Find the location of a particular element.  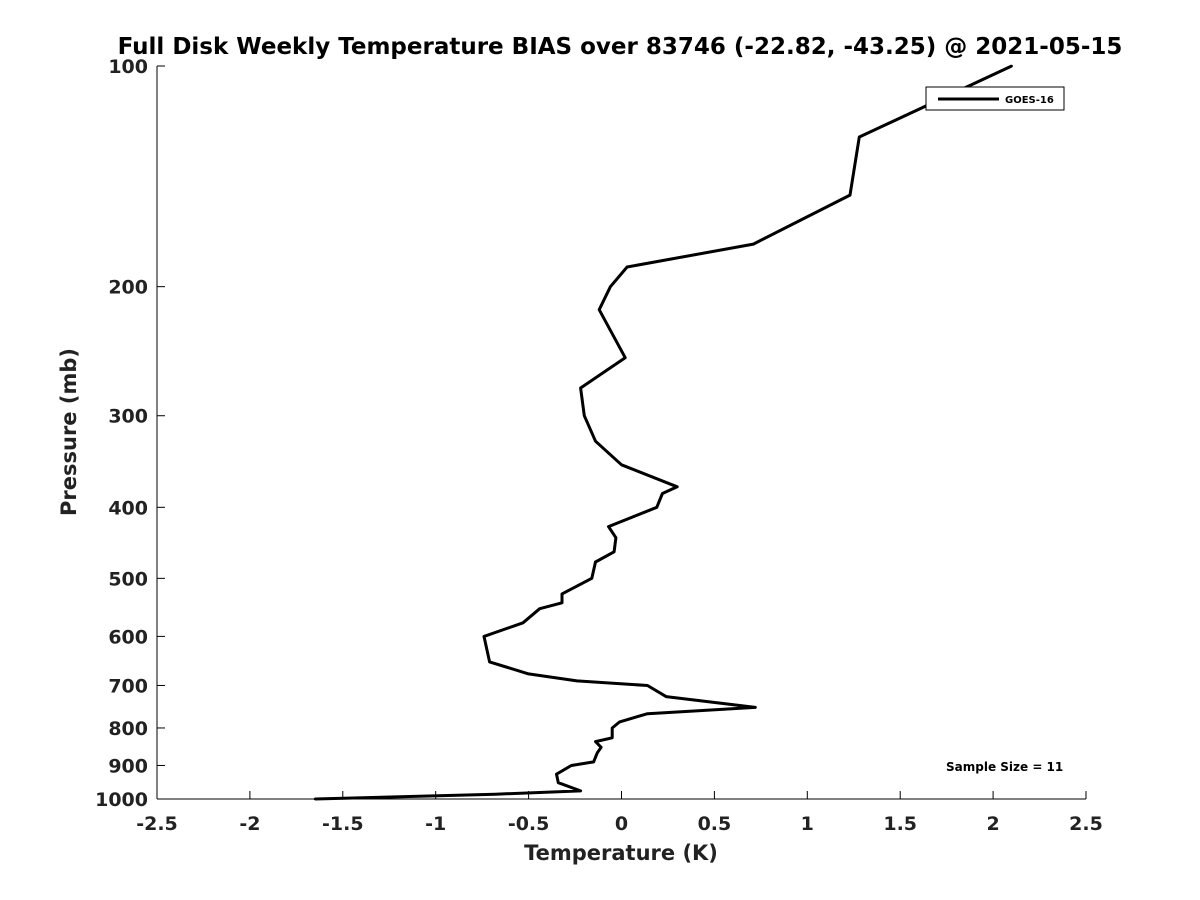

x-ticks: -2.5 -2 -1.5 -1 -0.5 0 0.5 1 1.5 2 2.5 is located at coordinates (619, 813).